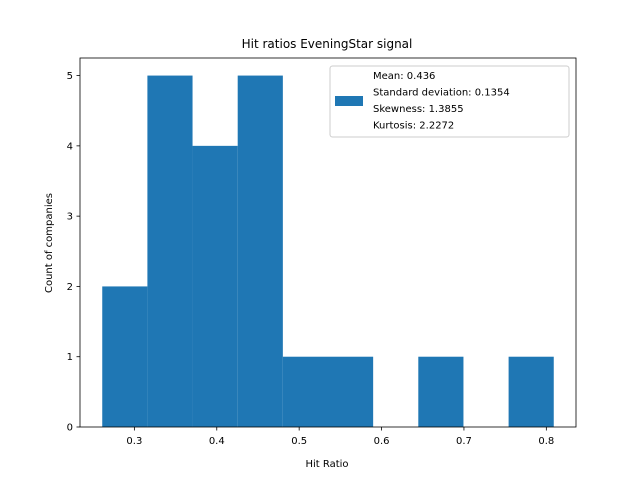 Image resolution: width=640 pixels, height=480 pixels. Describe the element at coordinates (70, 428) in the screenshot. I see `y-tick-label: 0` at that location.